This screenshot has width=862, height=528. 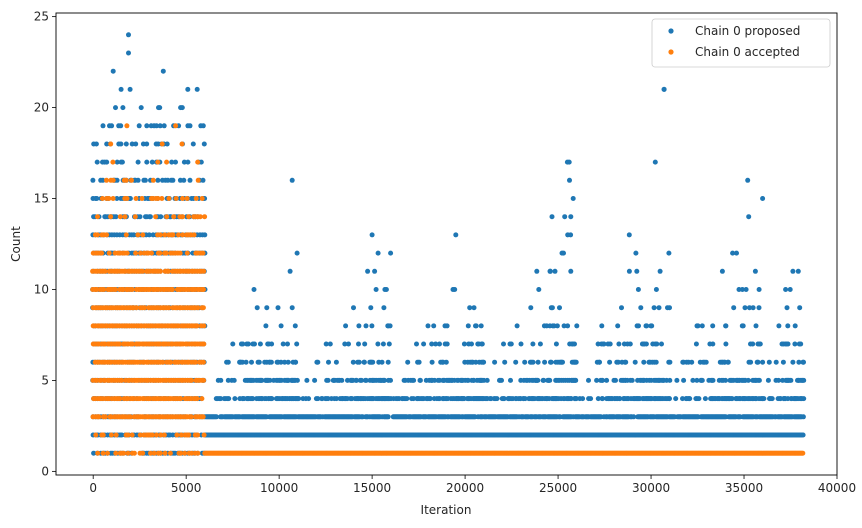 I want to click on y-tick-label: 25, so click(x=41, y=17).